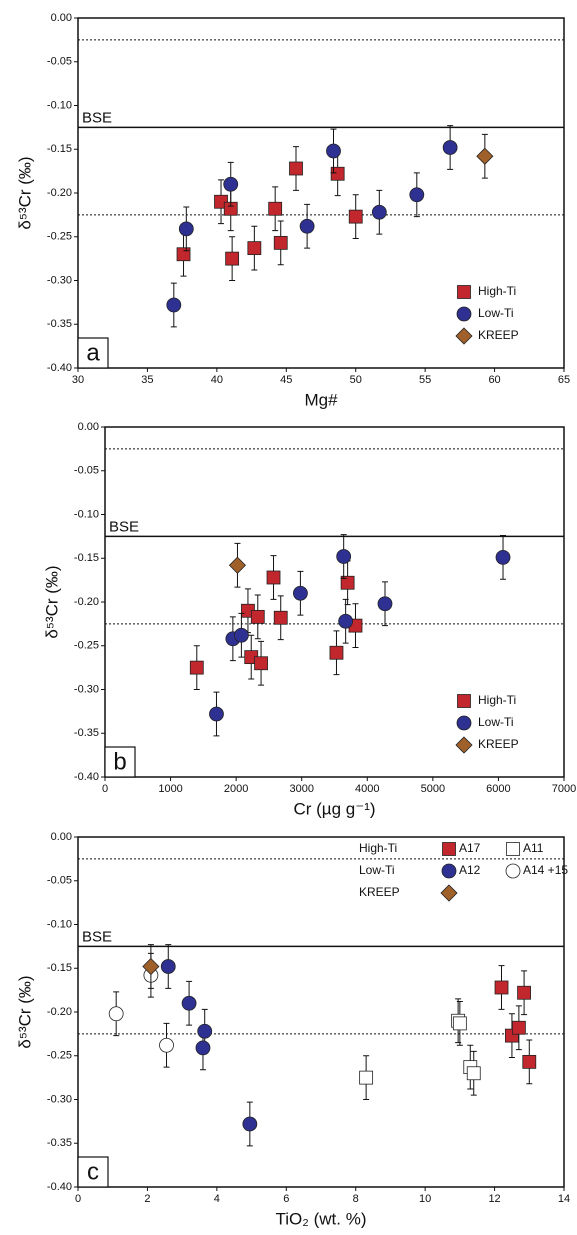 This screenshot has width=577, height=1235. I want to click on x-tick-label: 8, so click(356, 1199).